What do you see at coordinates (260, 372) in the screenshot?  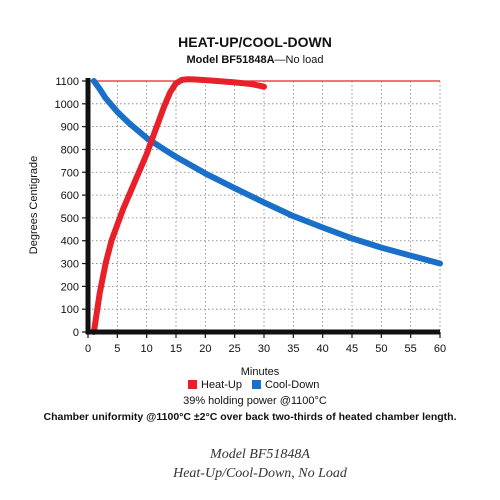 I see `x-axis-title: Minutes` at bounding box center [260, 372].